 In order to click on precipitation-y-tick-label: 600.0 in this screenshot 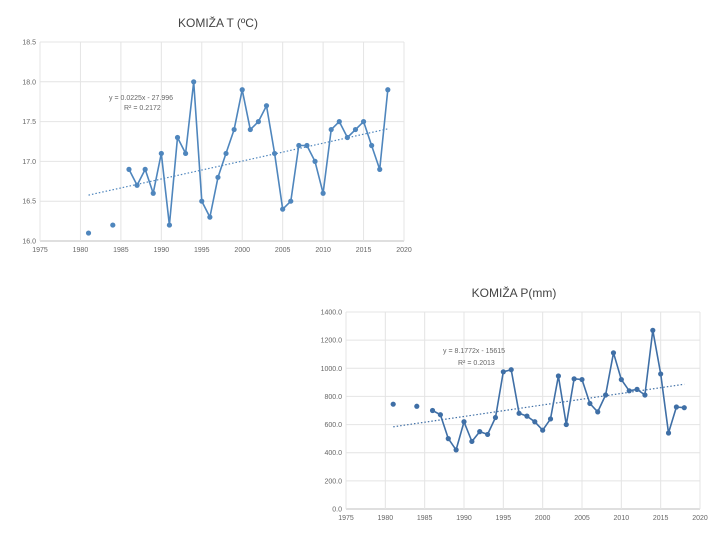, I will do `click(333, 425)`.